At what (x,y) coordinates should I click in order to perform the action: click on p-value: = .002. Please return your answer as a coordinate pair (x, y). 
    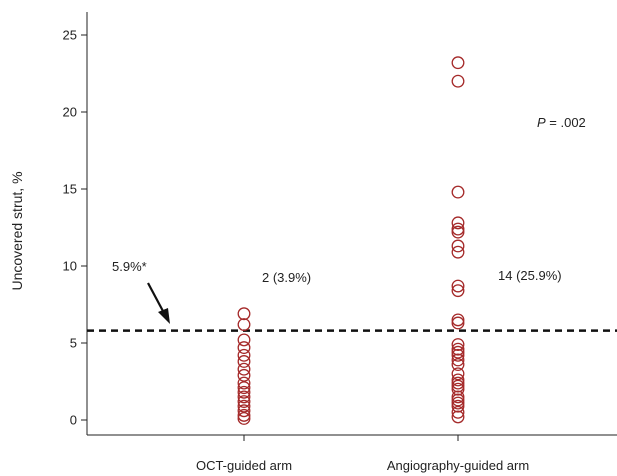
    Looking at the image, I should click on (566, 122).